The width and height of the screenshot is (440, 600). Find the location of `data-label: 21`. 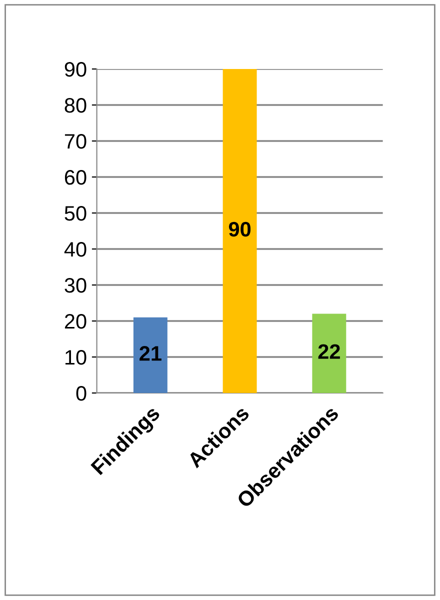

data-label: 21 is located at coordinates (151, 353).